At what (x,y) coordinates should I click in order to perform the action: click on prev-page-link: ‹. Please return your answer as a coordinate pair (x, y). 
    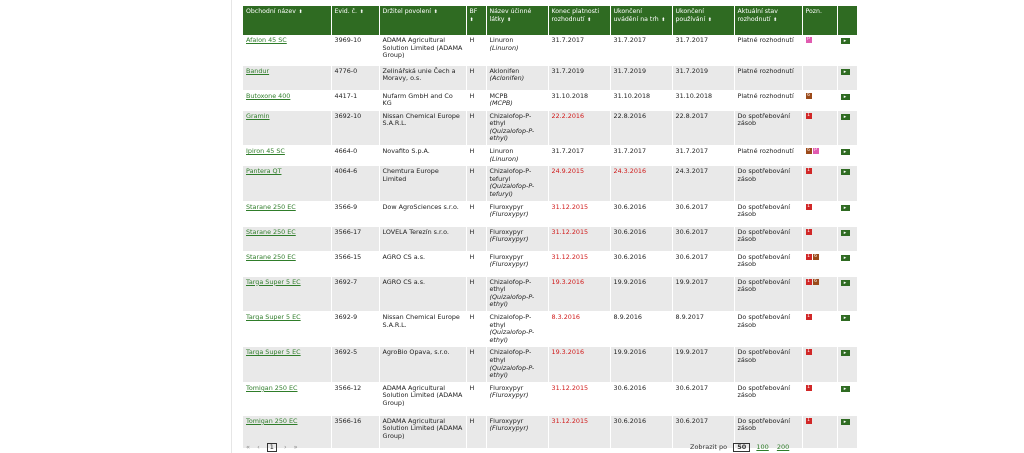
    Looking at the image, I should click on (258, 447).